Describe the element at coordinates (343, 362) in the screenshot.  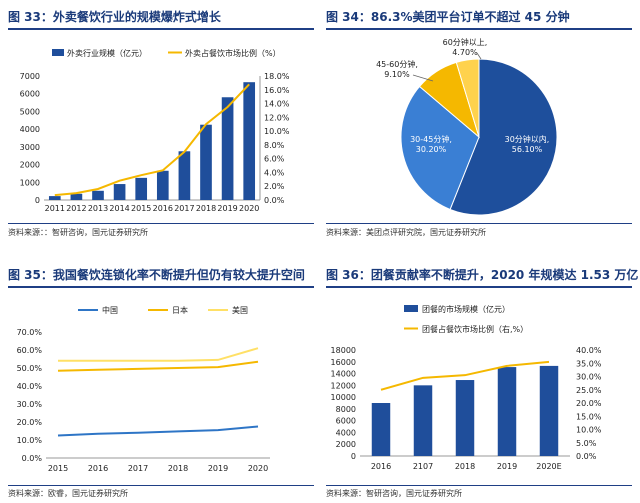
I see `y-left-tick-label: 16000` at that location.